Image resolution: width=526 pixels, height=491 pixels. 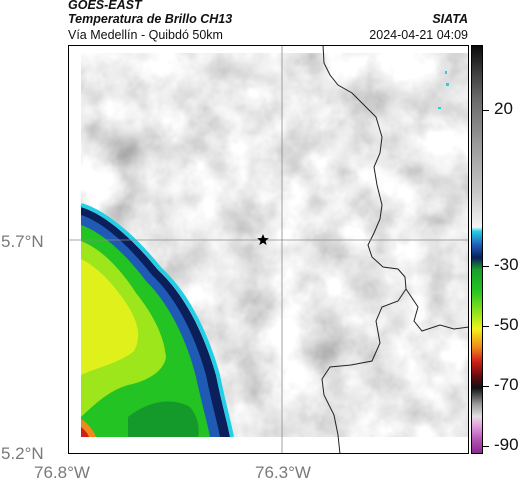 I want to click on colorbar-tick-minus50, so click(x=486, y=326).